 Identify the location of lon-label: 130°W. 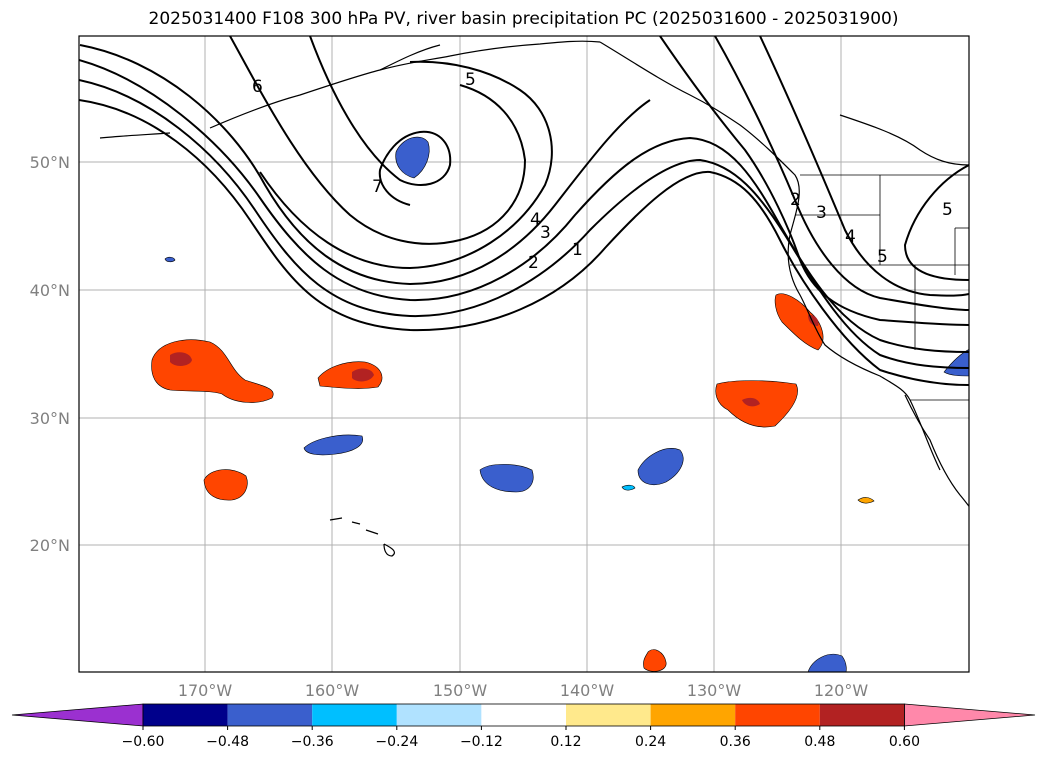
(714, 690).